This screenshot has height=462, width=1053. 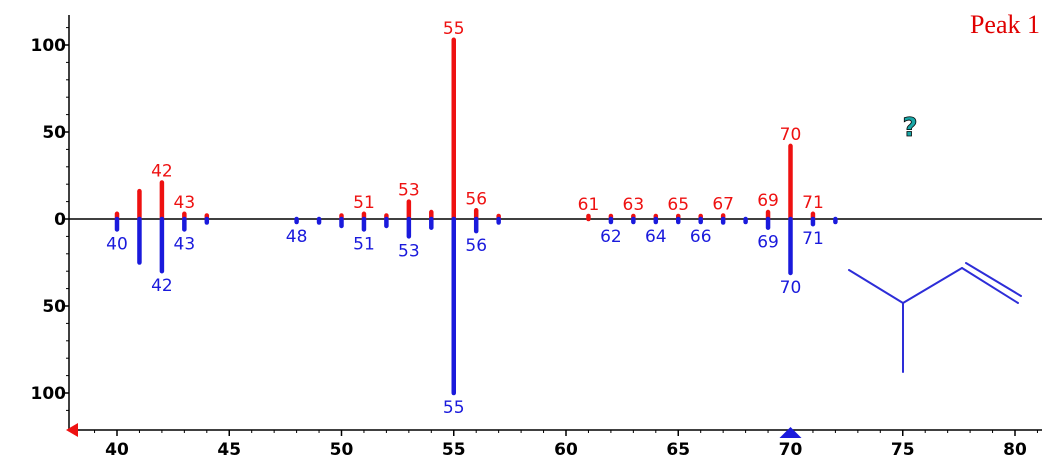 I want to click on x-tick-label: 60, so click(x=566, y=450).